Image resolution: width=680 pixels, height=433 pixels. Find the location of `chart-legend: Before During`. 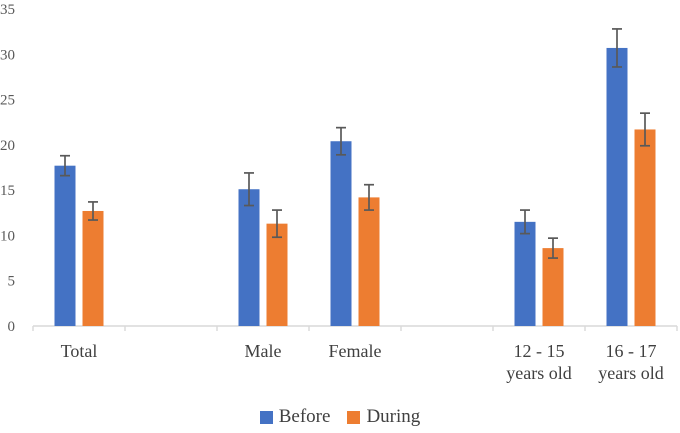

chart-legend: Before During is located at coordinates (340, 417).